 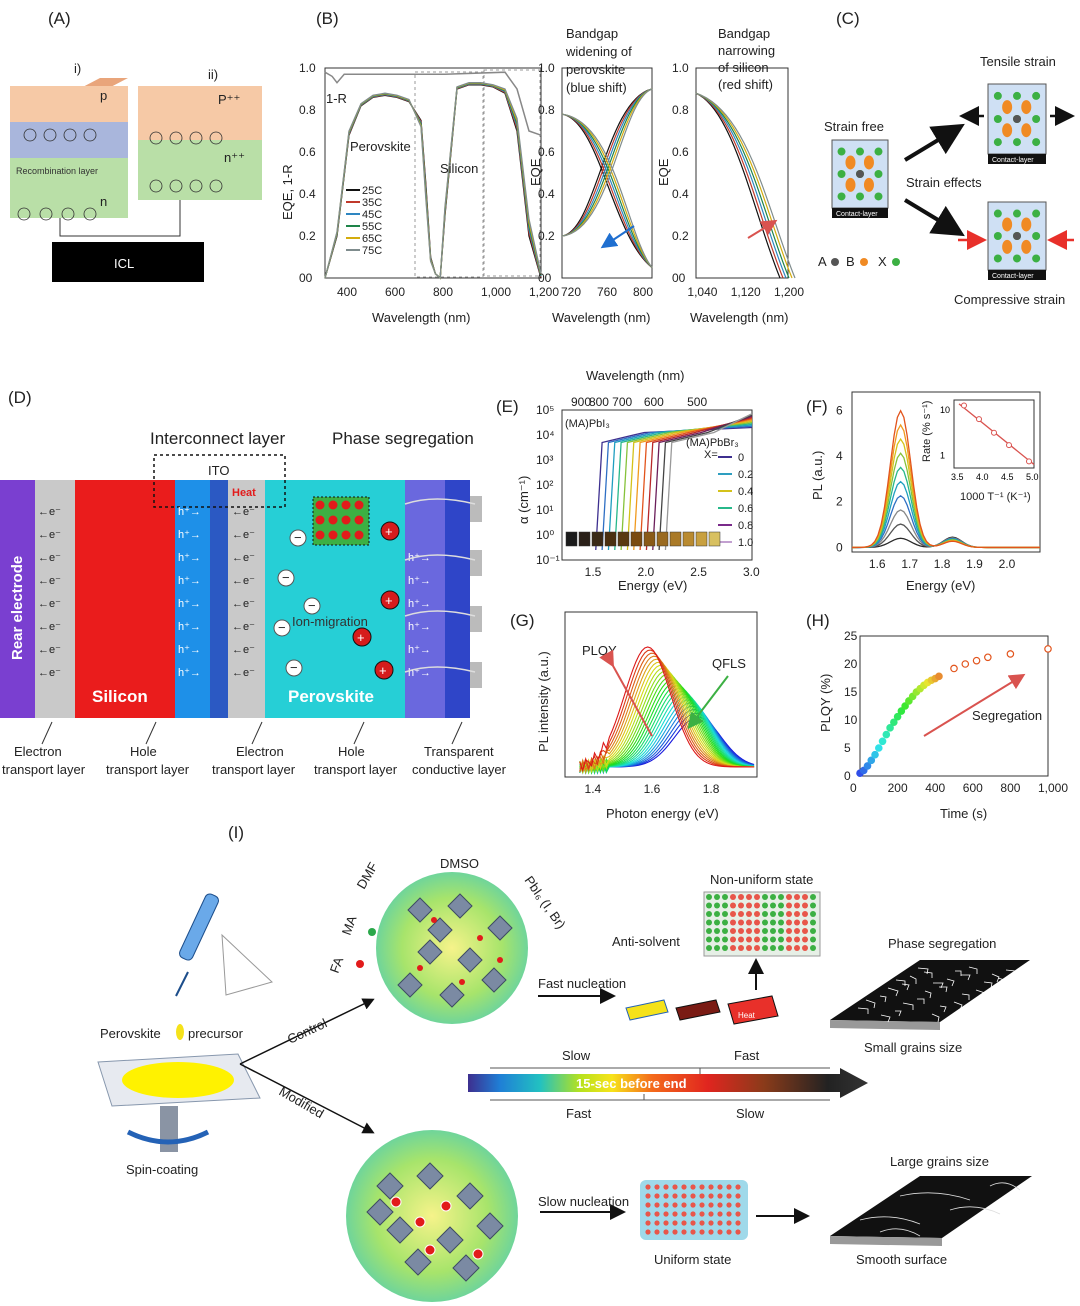 What do you see at coordinates (607, 292) in the screenshot?
I see `b-mid-xtick: 760` at bounding box center [607, 292].